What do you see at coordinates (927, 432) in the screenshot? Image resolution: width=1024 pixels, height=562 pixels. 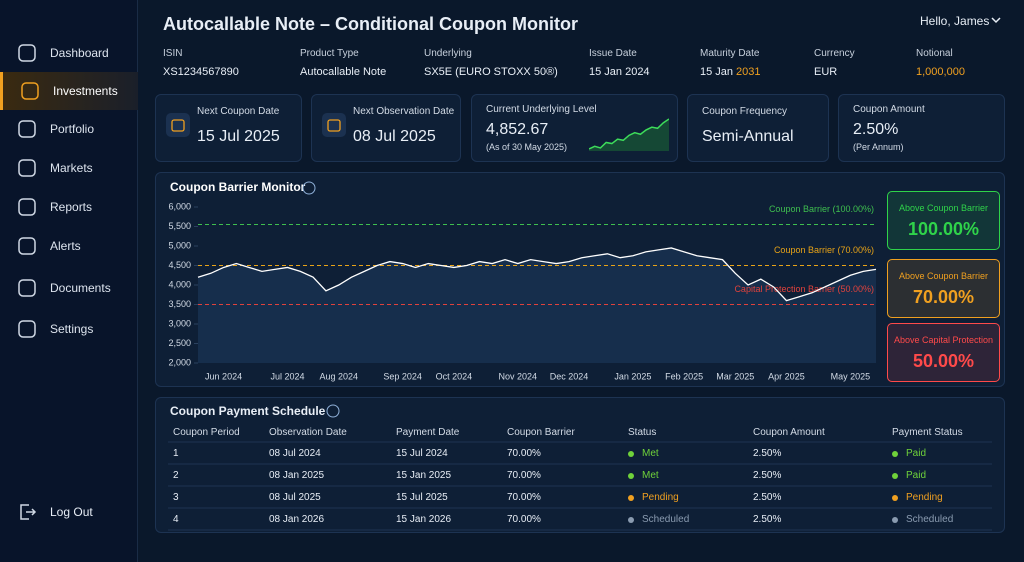 I see `column-header: Payment Status` at bounding box center [927, 432].